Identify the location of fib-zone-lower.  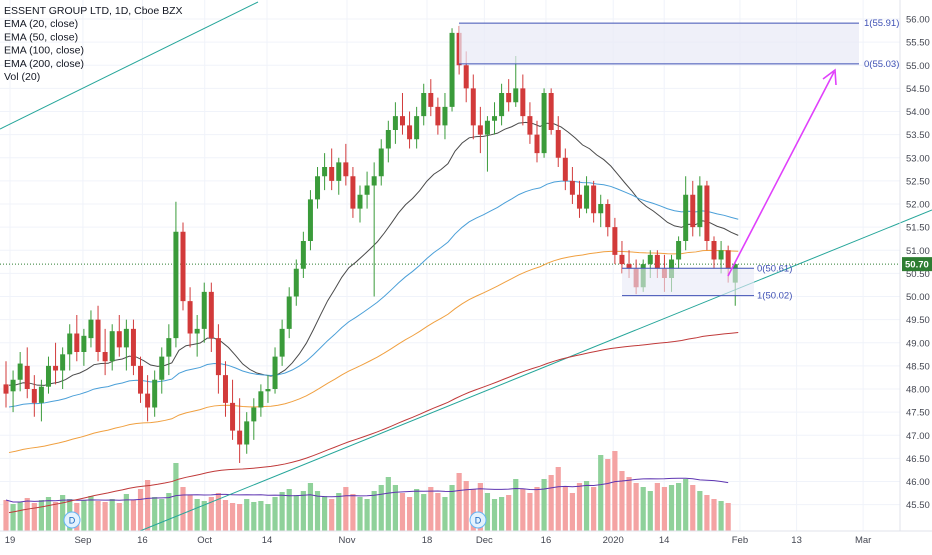
(688, 282).